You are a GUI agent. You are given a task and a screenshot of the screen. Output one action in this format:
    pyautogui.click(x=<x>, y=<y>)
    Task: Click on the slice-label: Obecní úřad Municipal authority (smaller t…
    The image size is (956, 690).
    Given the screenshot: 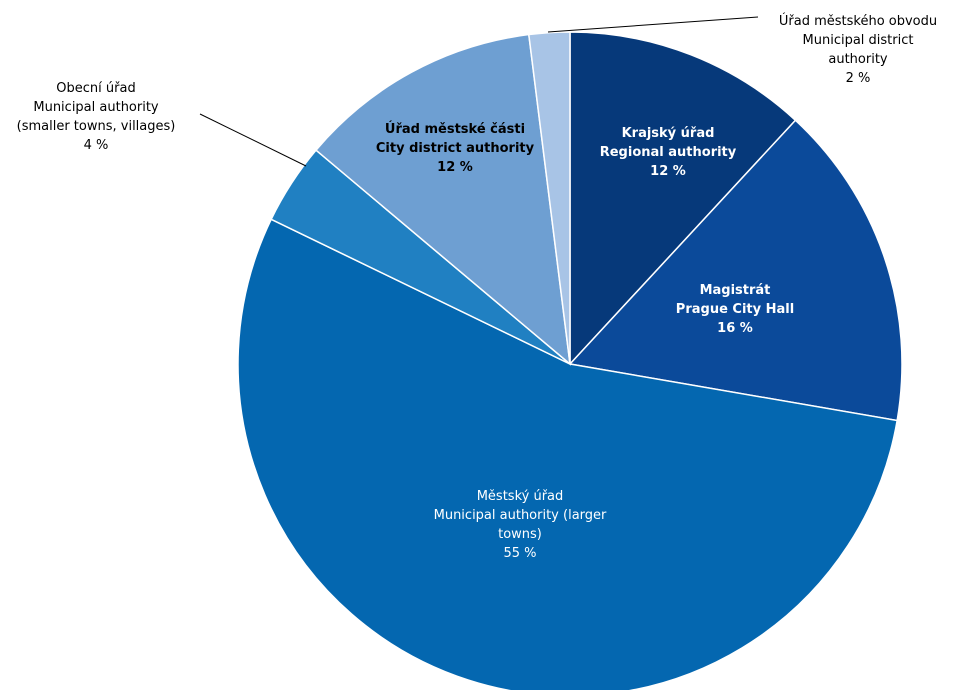 What is the action you would take?
    pyautogui.click(x=96, y=117)
    